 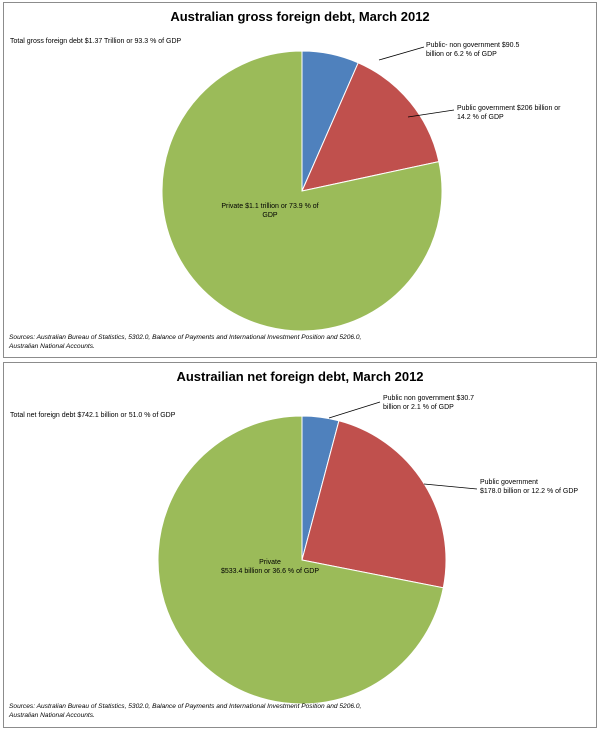 What do you see at coordinates (370, 127) in the screenshot?
I see `pie-slice` at bounding box center [370, 127].